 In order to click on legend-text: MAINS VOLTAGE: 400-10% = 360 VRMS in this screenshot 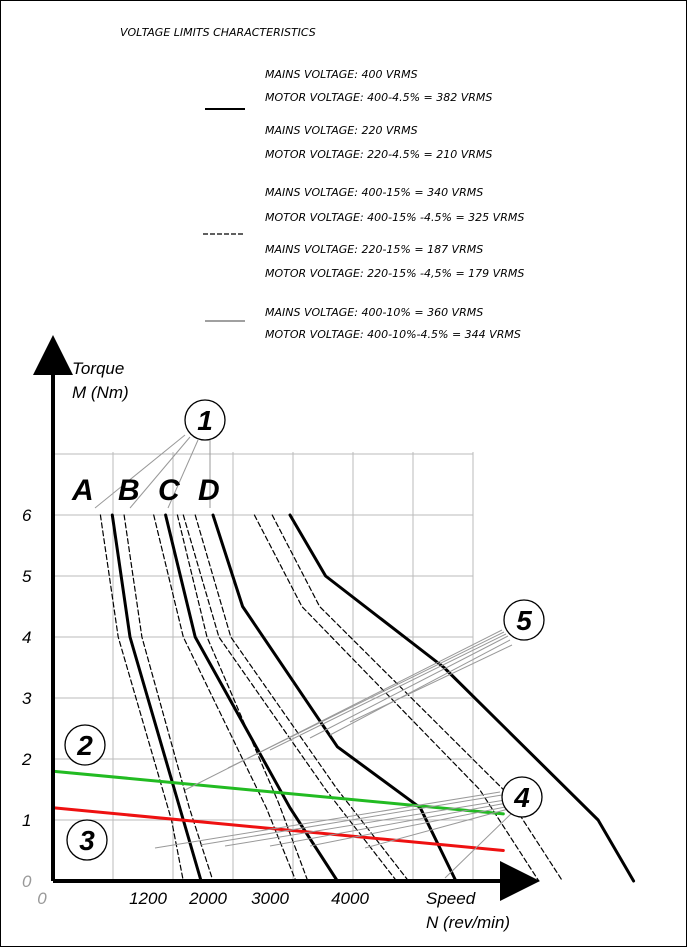, I will do `click(374, 312)`.